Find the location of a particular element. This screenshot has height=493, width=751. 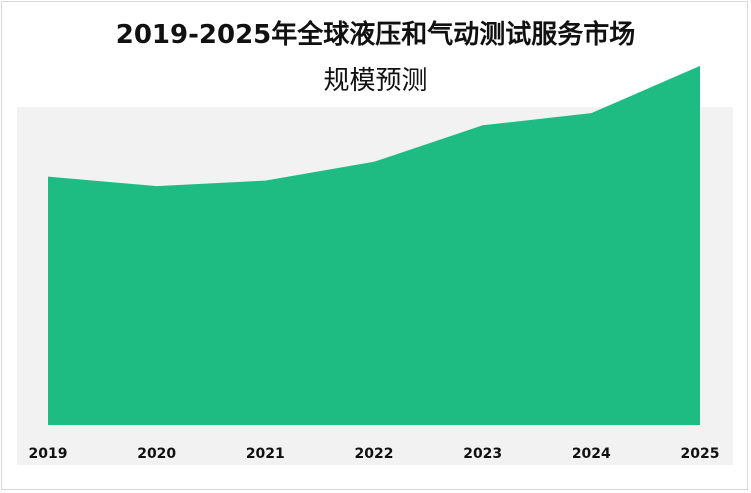

x-tick-label-2023: 2023 is located at coordinates (482, 454).